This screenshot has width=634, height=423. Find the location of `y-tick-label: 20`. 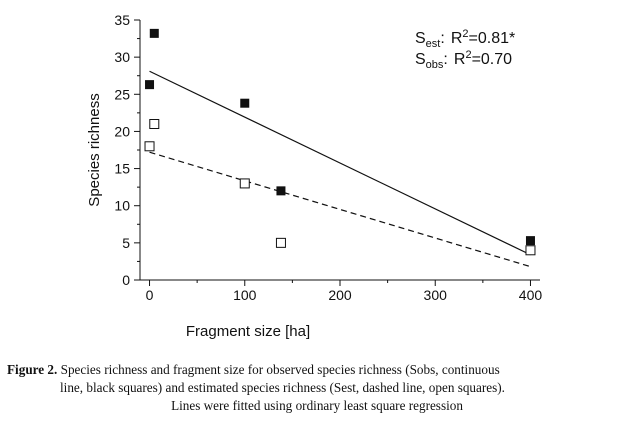

y-tick-label: 20 is located at coordinates (122, 131).